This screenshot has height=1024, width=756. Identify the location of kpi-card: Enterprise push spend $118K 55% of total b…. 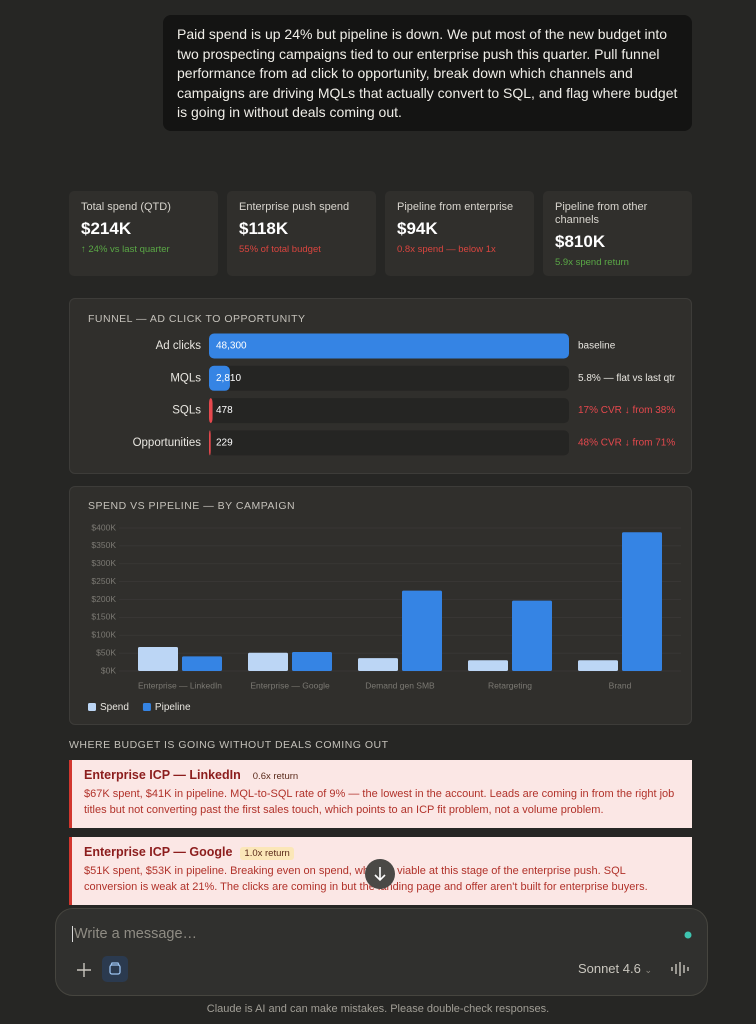
(301, 233).